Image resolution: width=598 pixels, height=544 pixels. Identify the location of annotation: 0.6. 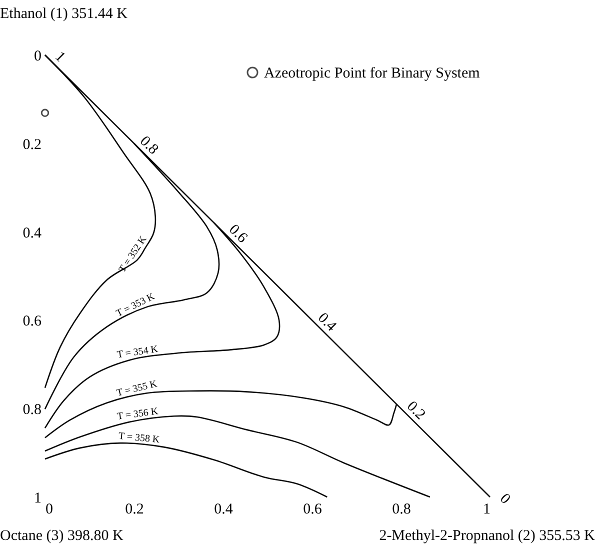
(238, 234).